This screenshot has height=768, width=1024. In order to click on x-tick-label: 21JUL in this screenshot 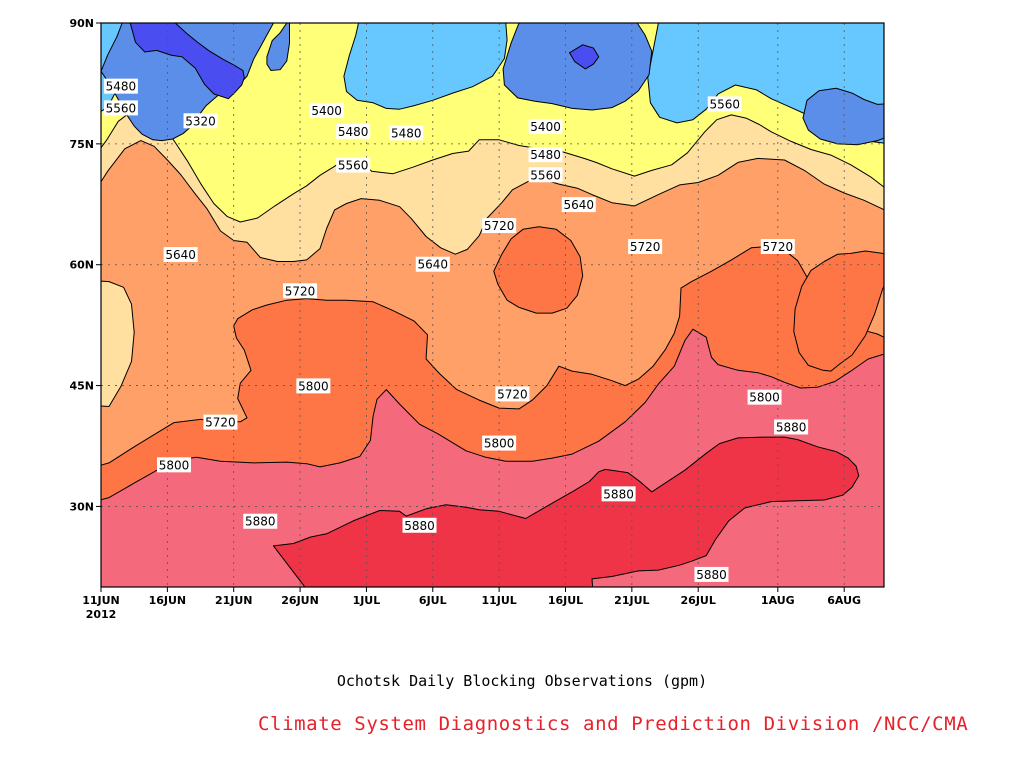, I will do `click(631, 600)`.